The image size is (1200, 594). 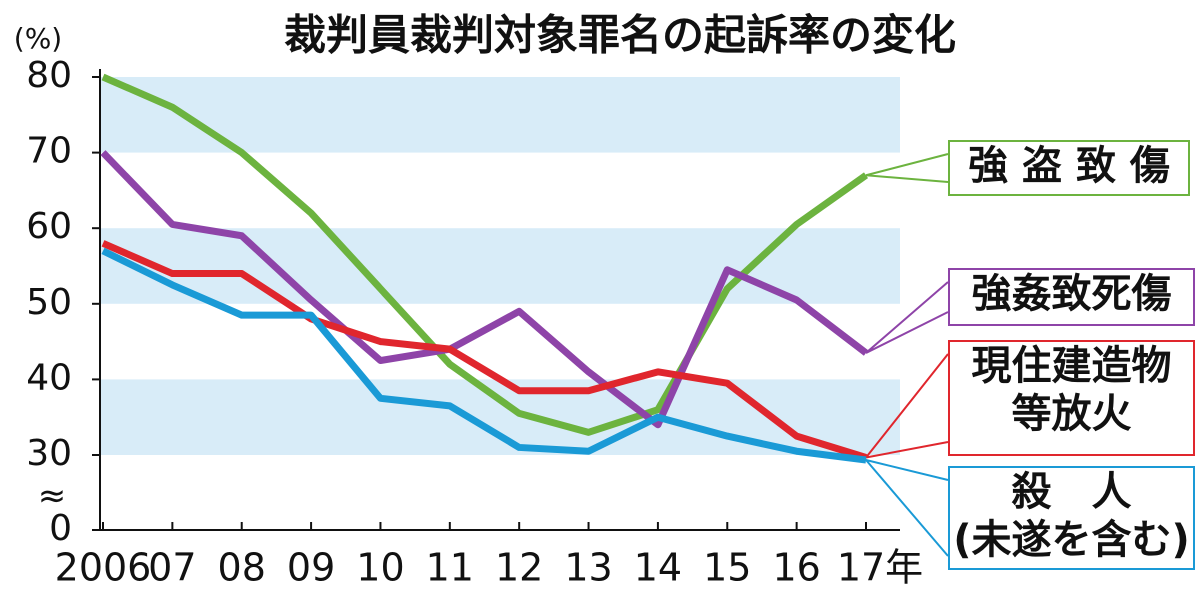 I want to click on x-tick-label: 08, so click(x=242, y=568).